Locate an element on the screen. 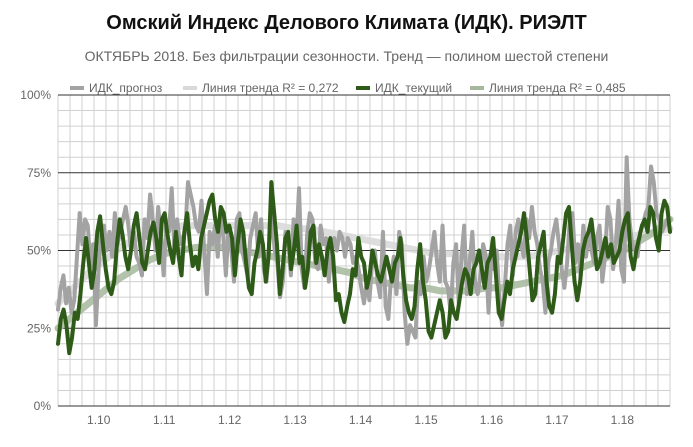 The image size is (693, 447). y-tick-label: 25% is located at coordinates (39, 328).